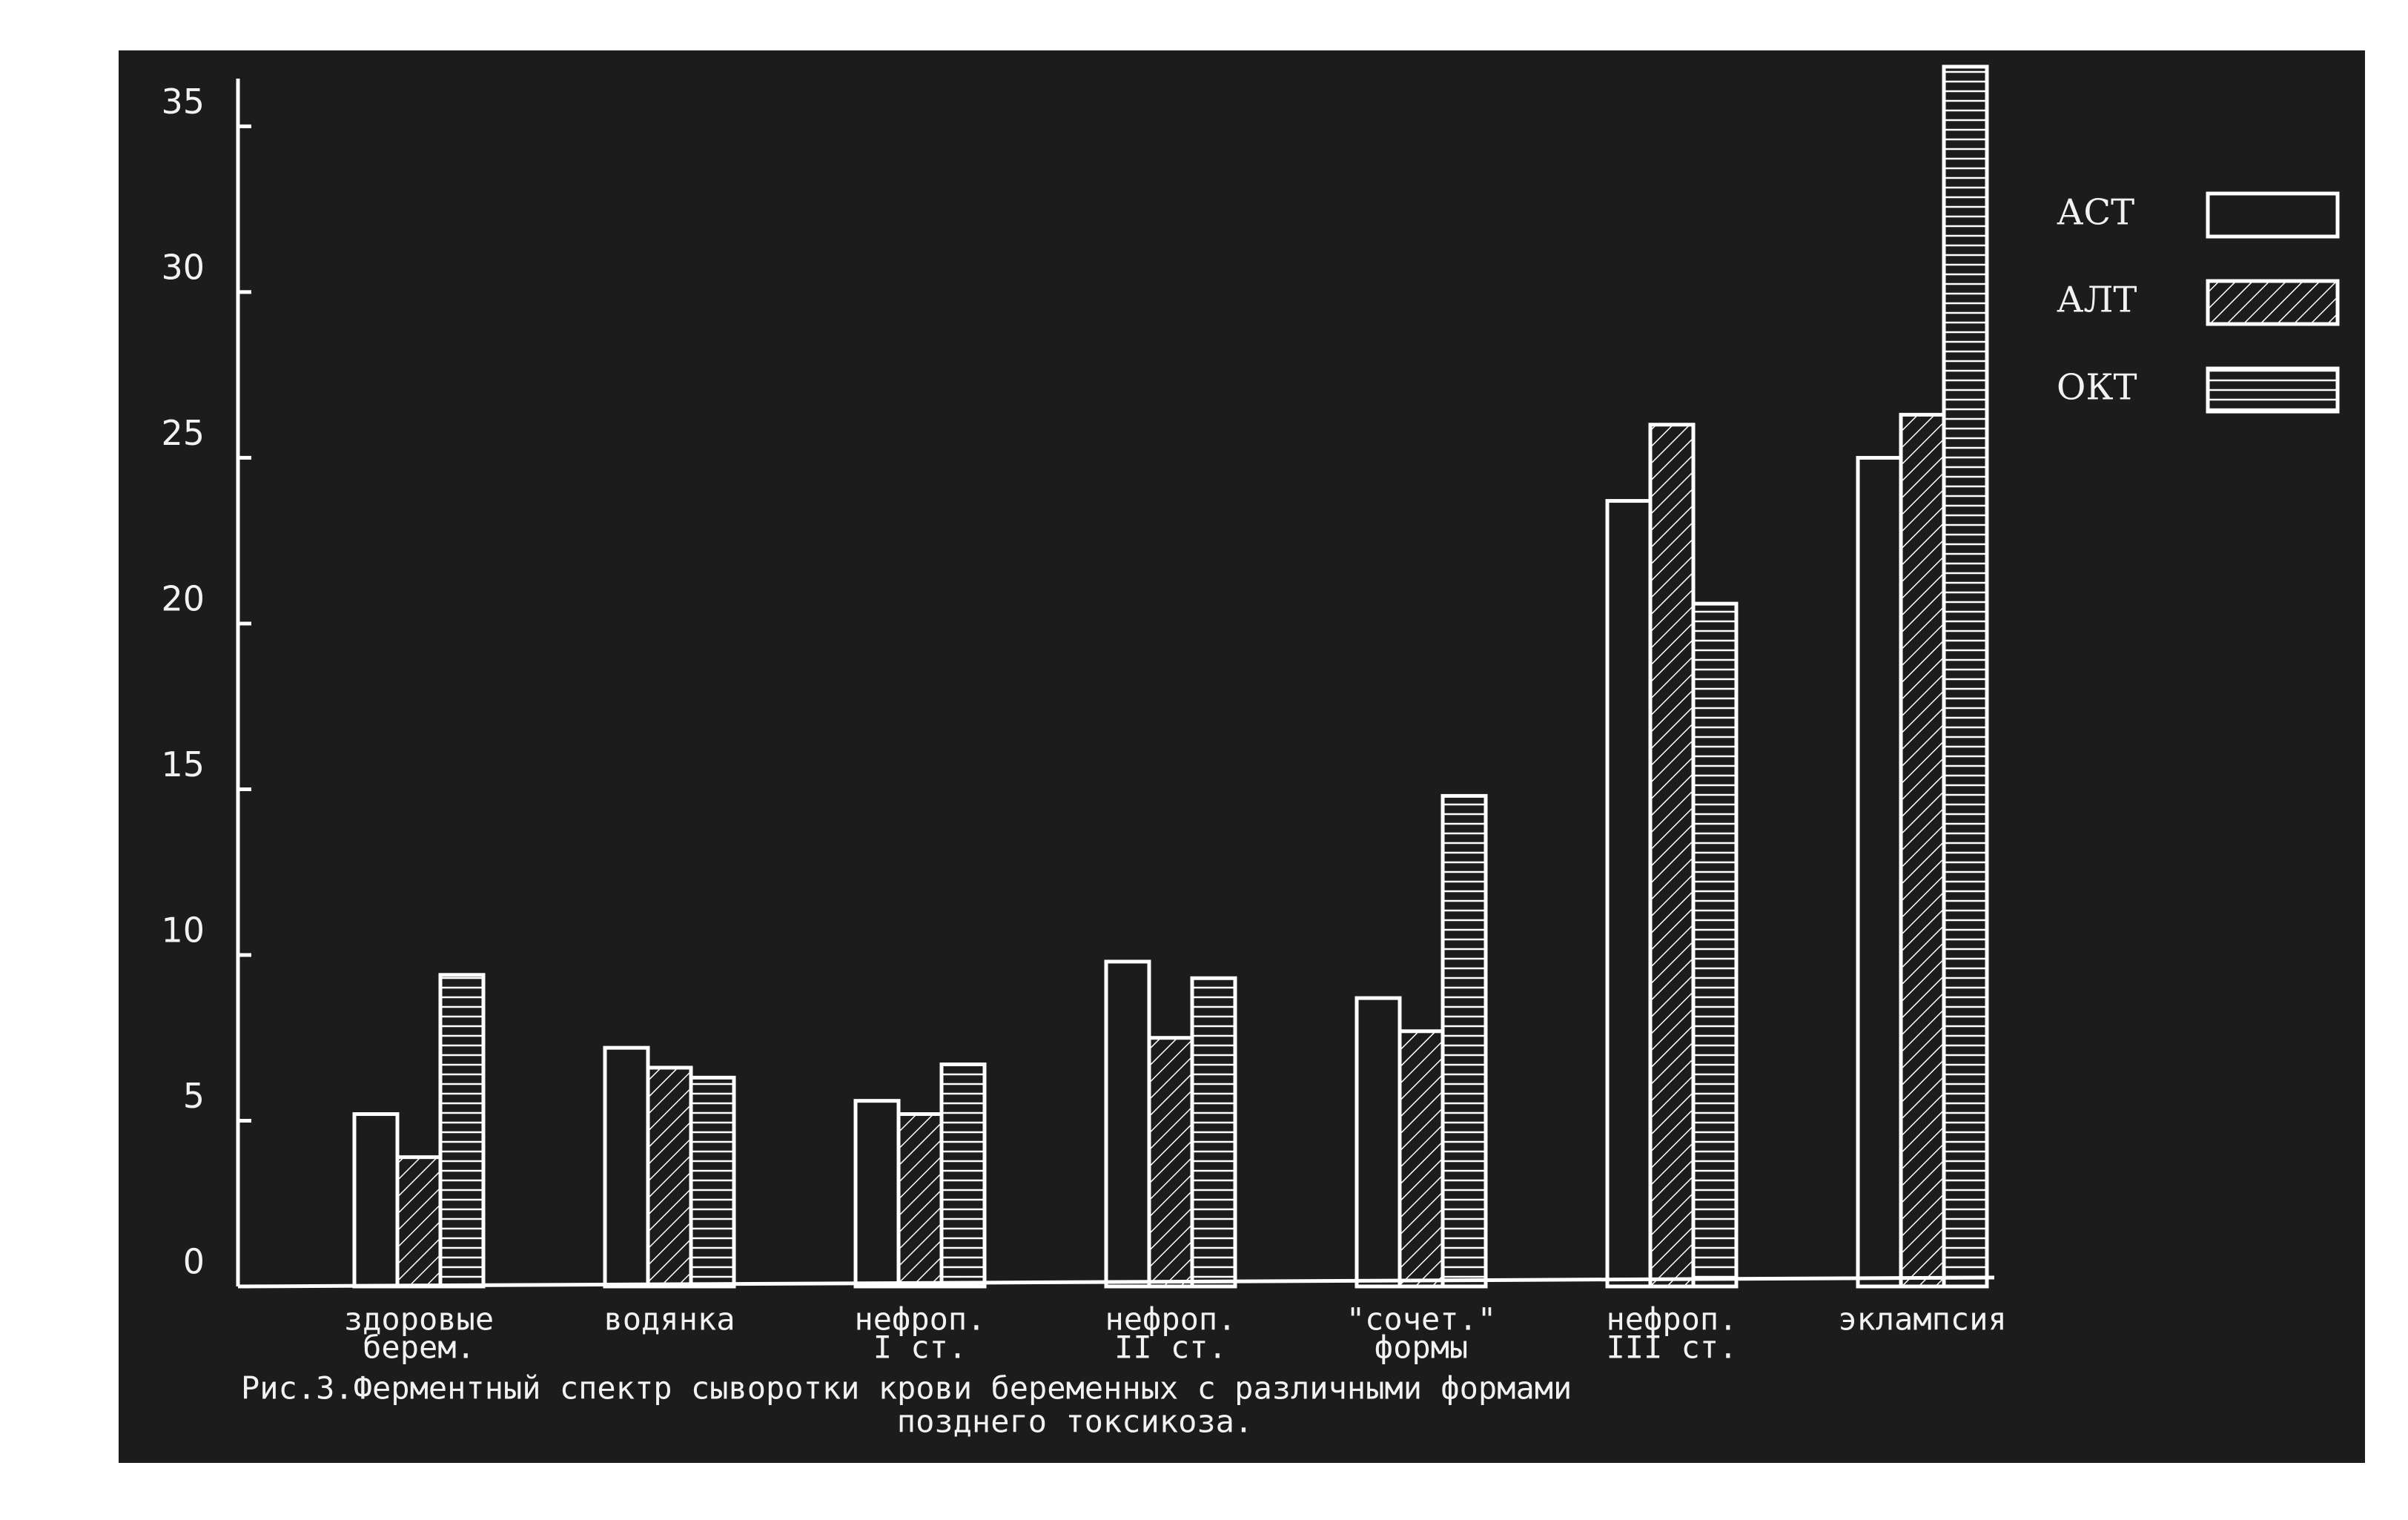 This screenshot has width=2408, height=1520. I want to click on y-tick-label: 25, so click(183, 433).